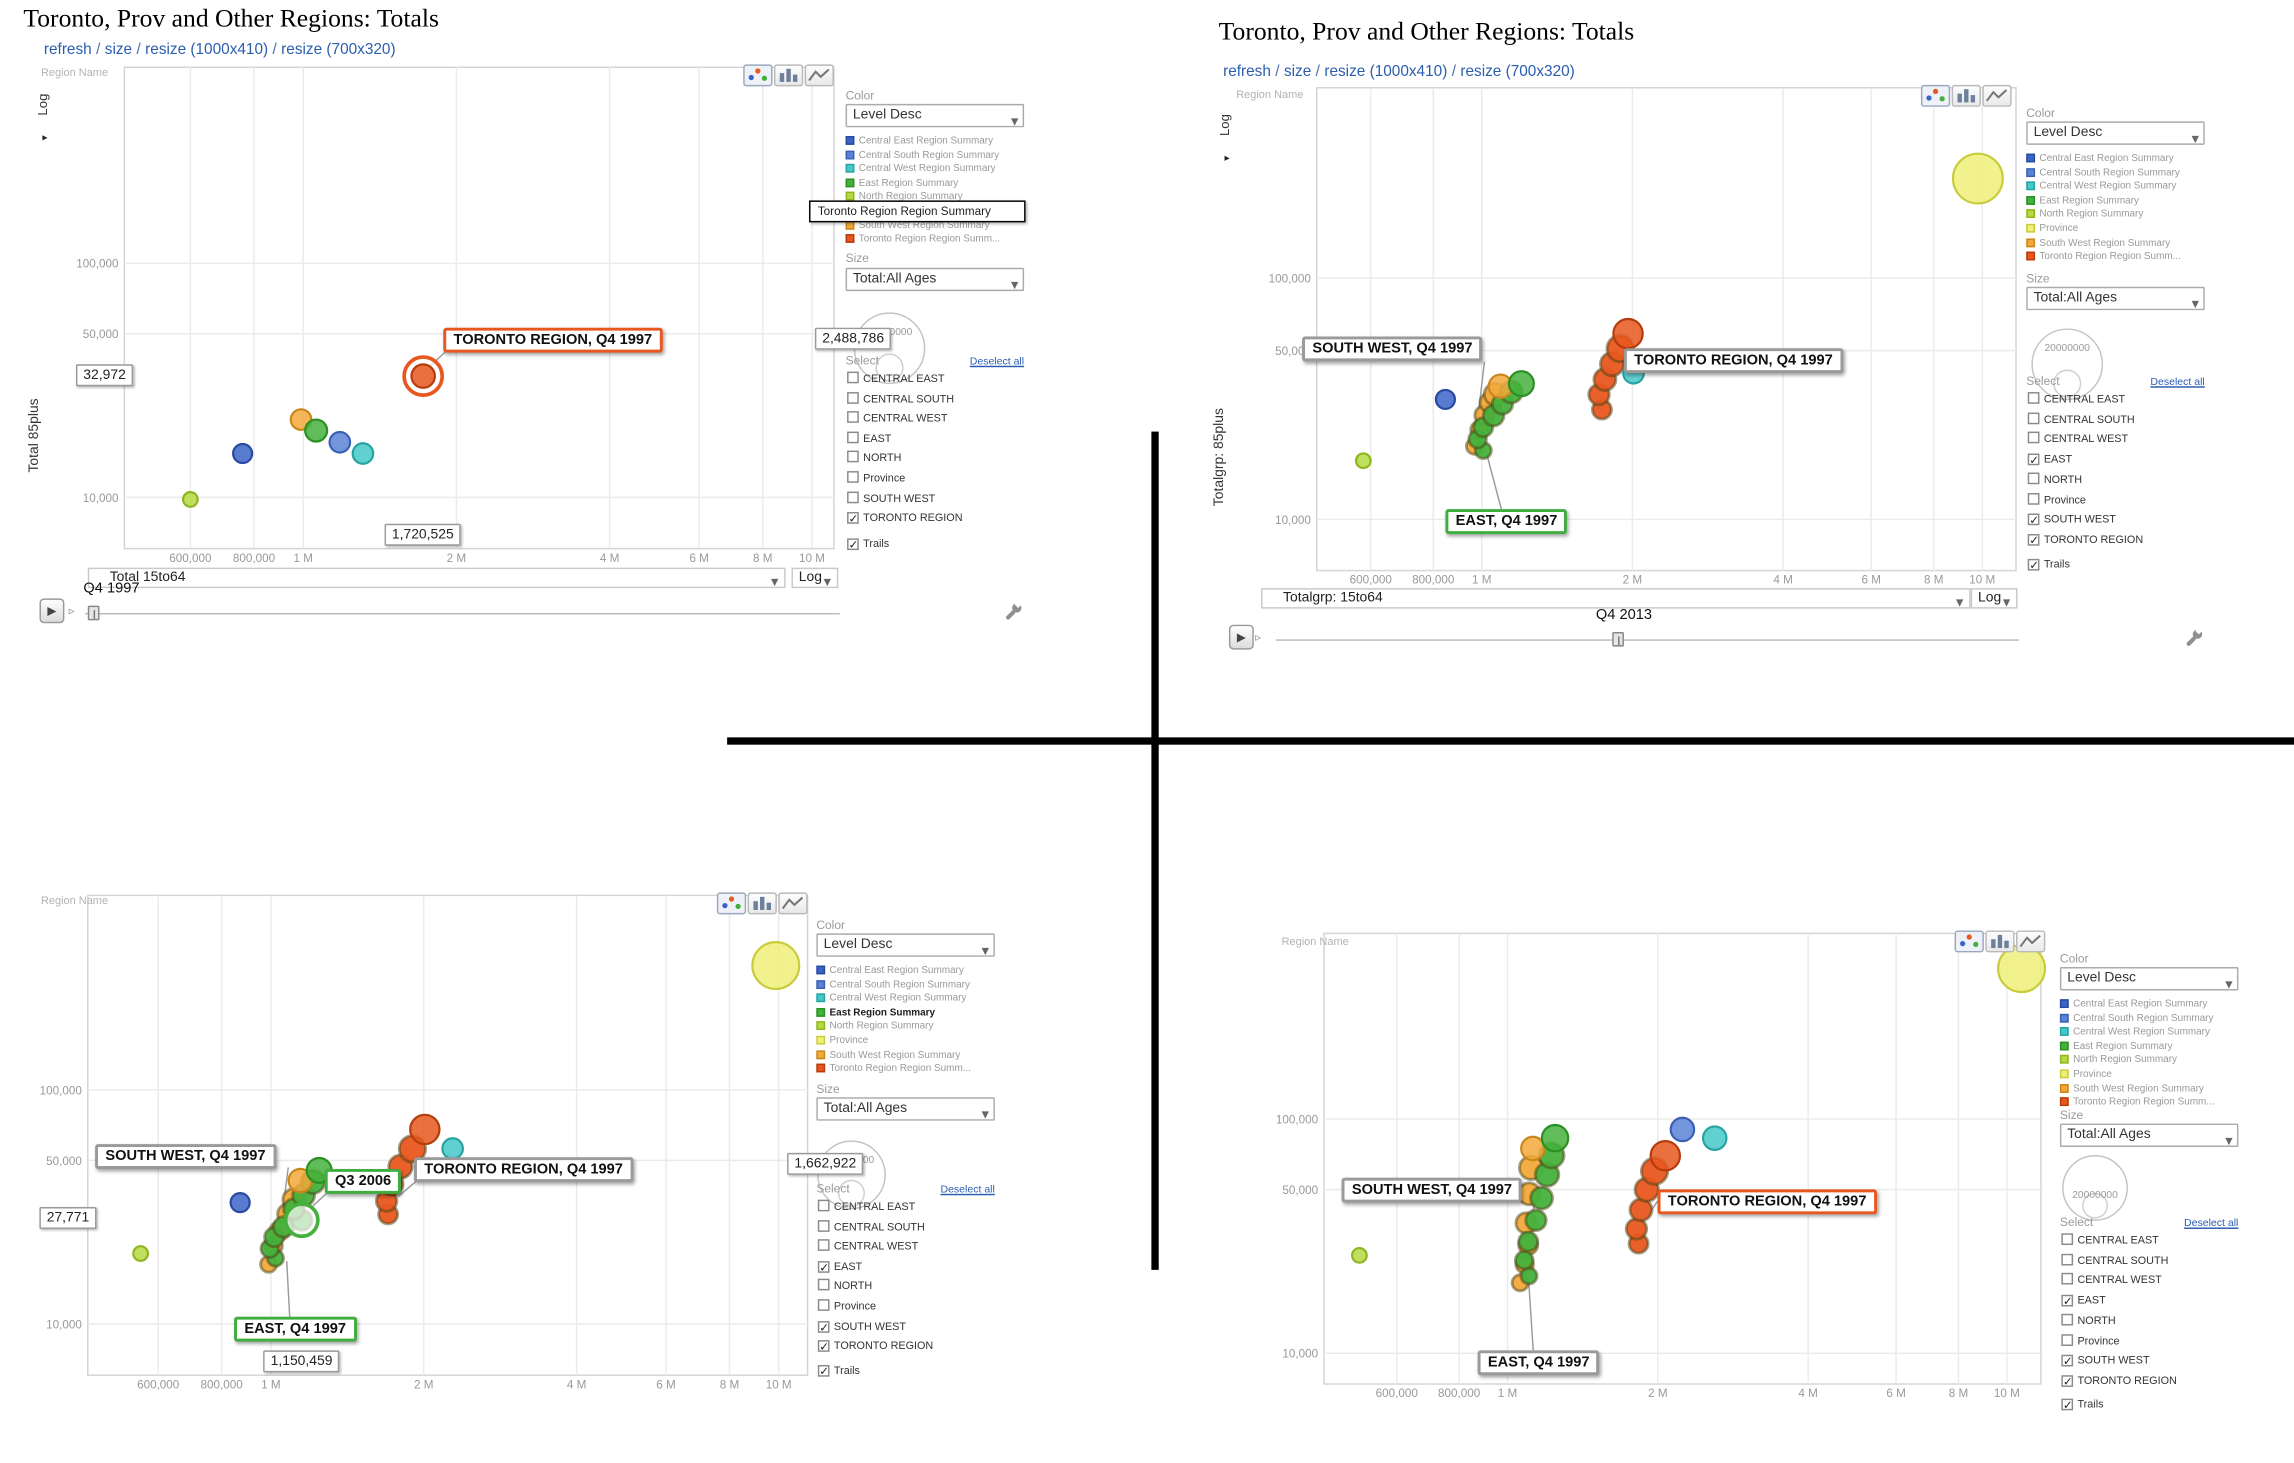 The image size is (2294, 1463). I want to click on link-size: size, so click(118, 49).